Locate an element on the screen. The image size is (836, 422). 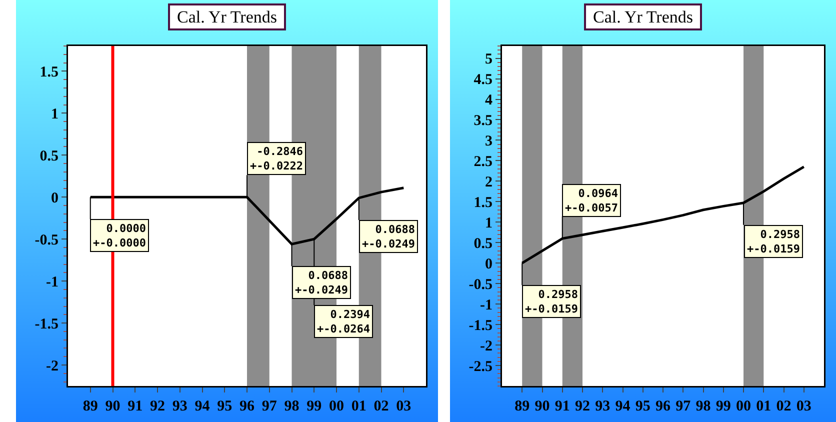
y-tick-label: 3 is located at coordinates (488, 141).